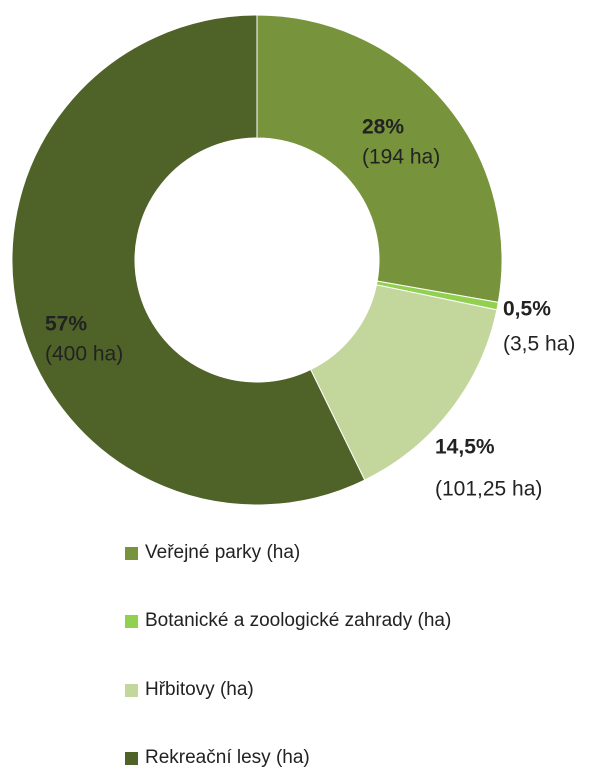 The width and height of the screenshot is (592, 772). Describe the element at coordinates (310, 690) in the screenshot. I see `legend-item: Hřbitovy (ha)` at that location.